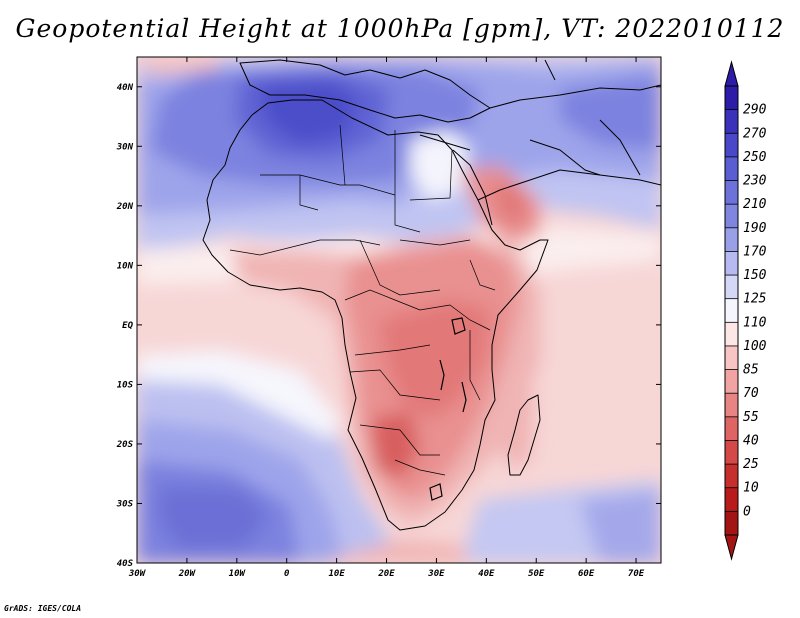  Describe the element at coordinates (755, 157) in the screenshot. I see `colorbar-label: 250` at that location.